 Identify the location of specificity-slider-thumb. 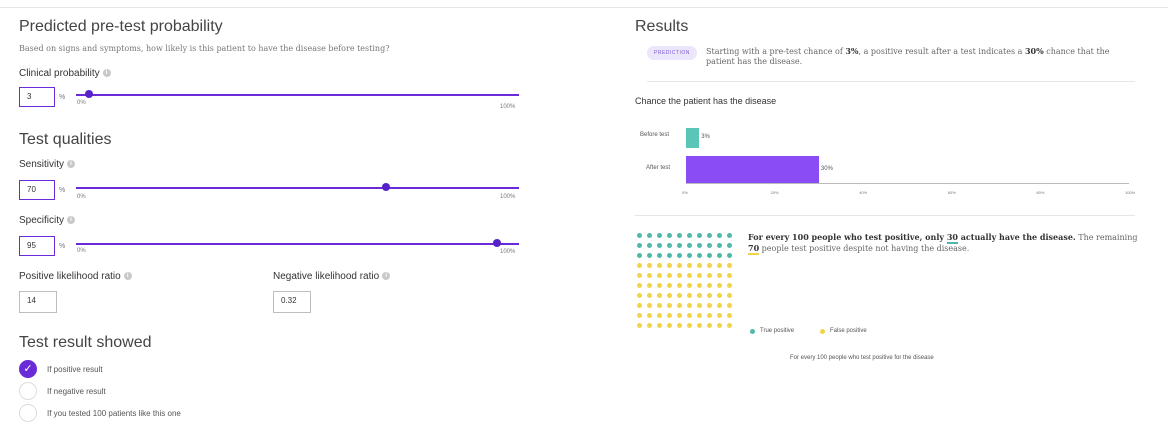
(496, 243).